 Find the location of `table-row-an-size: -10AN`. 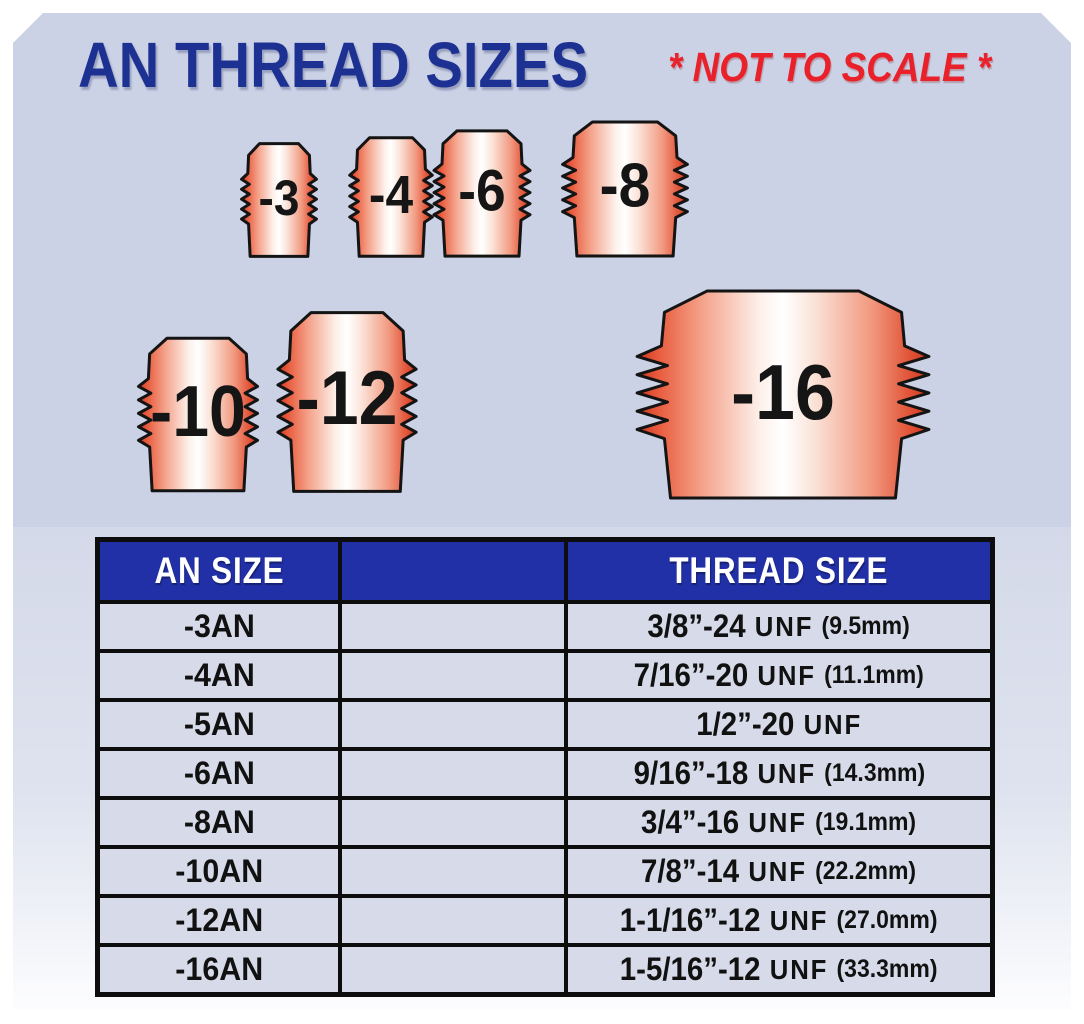

table-row-an-size: -10AN is located at coordinates (219, 871).